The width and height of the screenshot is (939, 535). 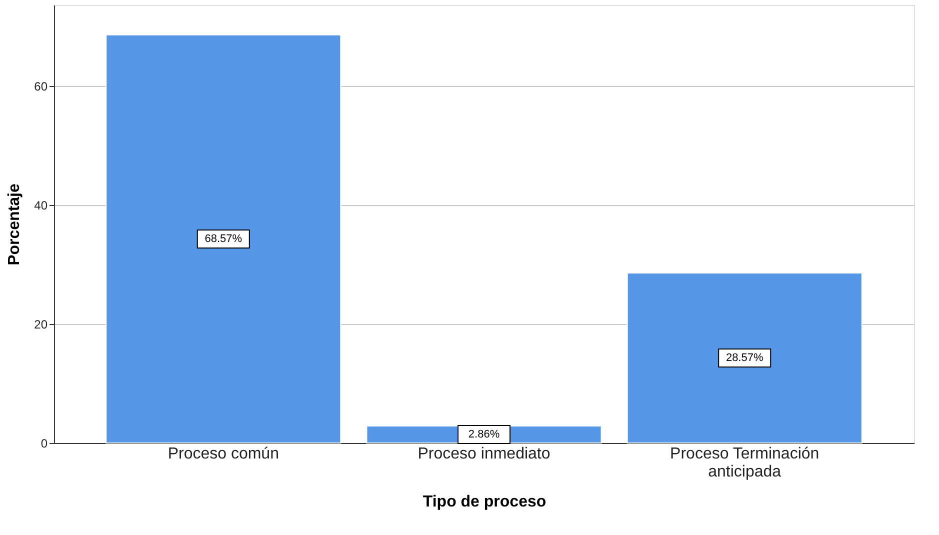 What do you see at coordinates (484, 454) in the screenshot?
I see `x-tick-label: Proceso inmediato` at bounding box center [484, 454].